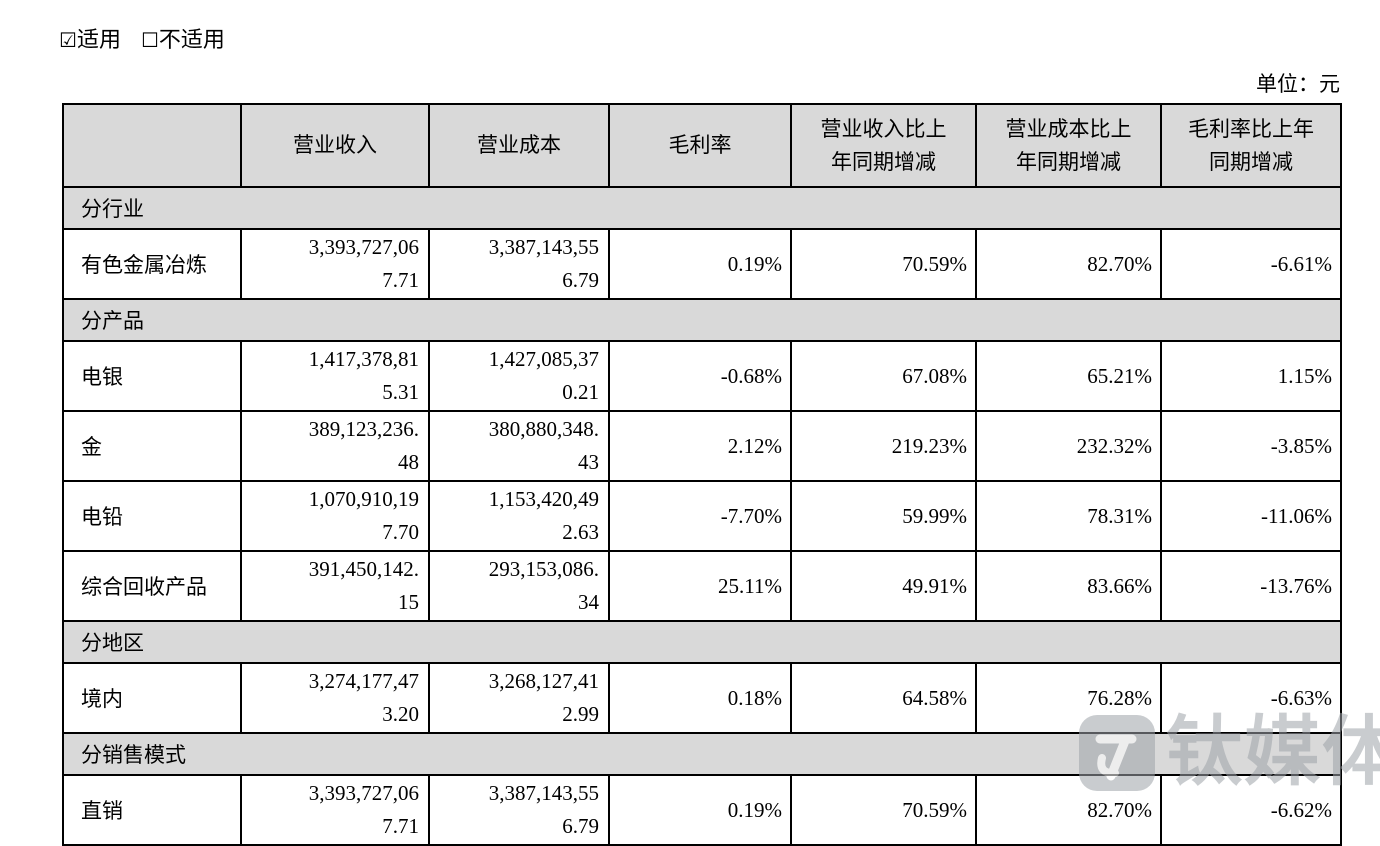 Image resolution: width=1380 pixels, height=846 pixels. What do you see at coordinates (335, 145) in the screenshot?
I see `column-header-revenue: 营业收入` at bounding box center [335, 145].